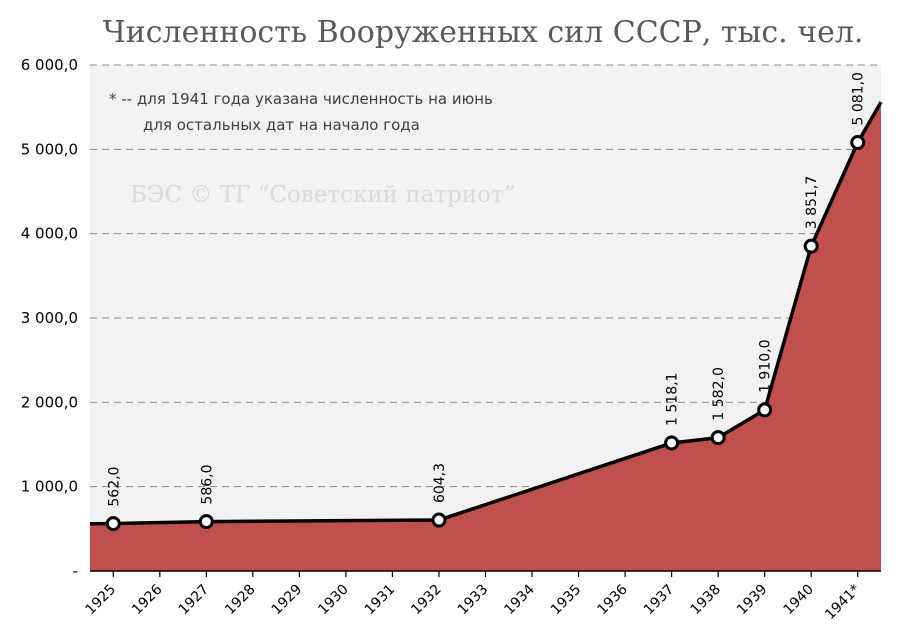 The width and height of the screenshot is (900, 639). What do you see at coordinates (147, 599) in the screenshot?
I see `x-tick-label: 1926` at bounding box center [147, 599].